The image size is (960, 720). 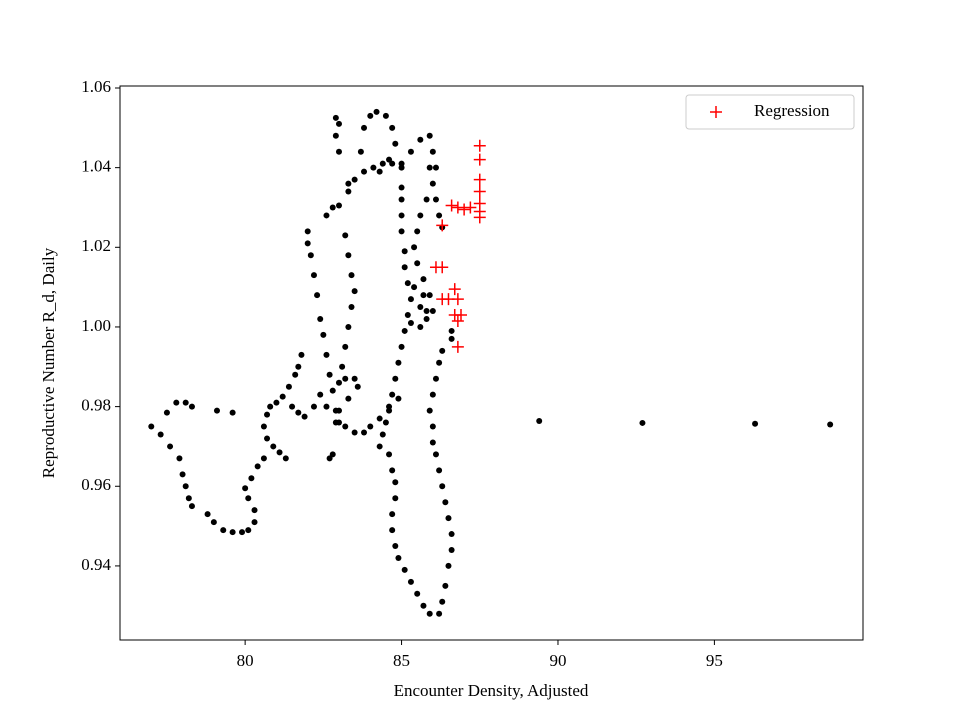 I want to click on y-tick-label: 0.94, so click(x=96, y=564).